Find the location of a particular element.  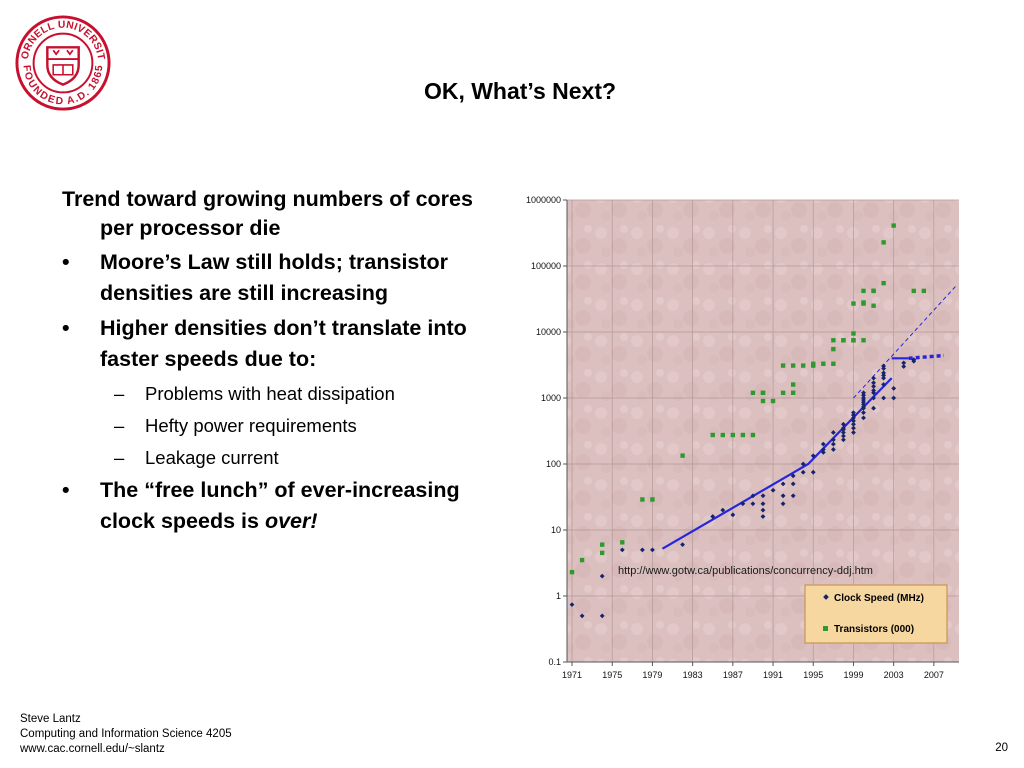

clock-speed-points is located at coordinates (743, 488).